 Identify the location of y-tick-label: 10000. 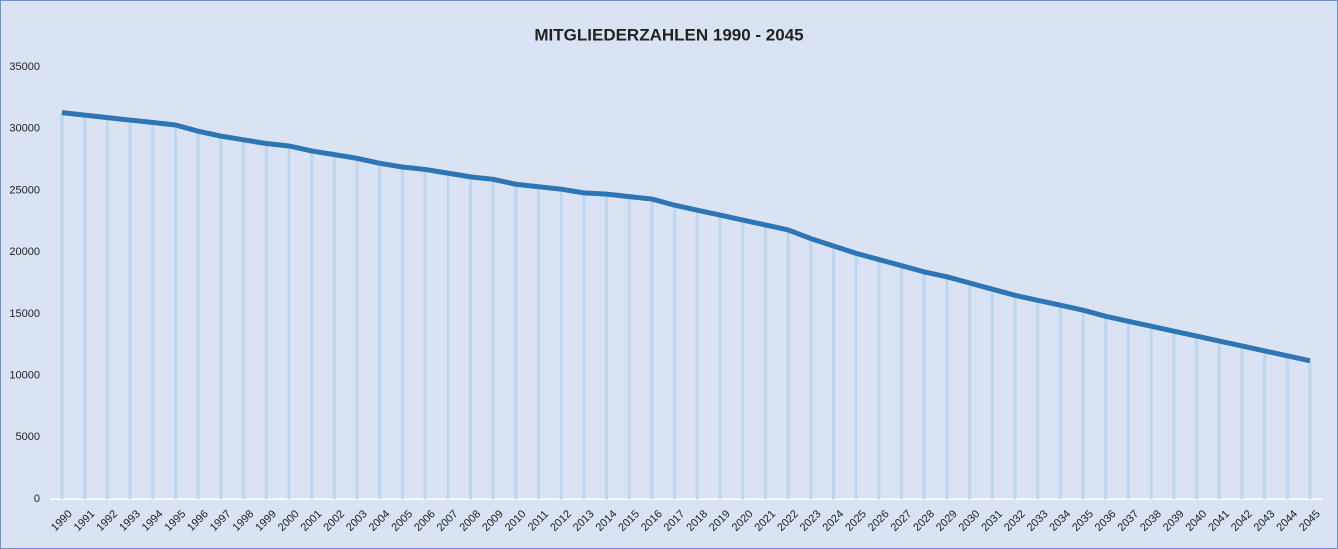
(24, 375).